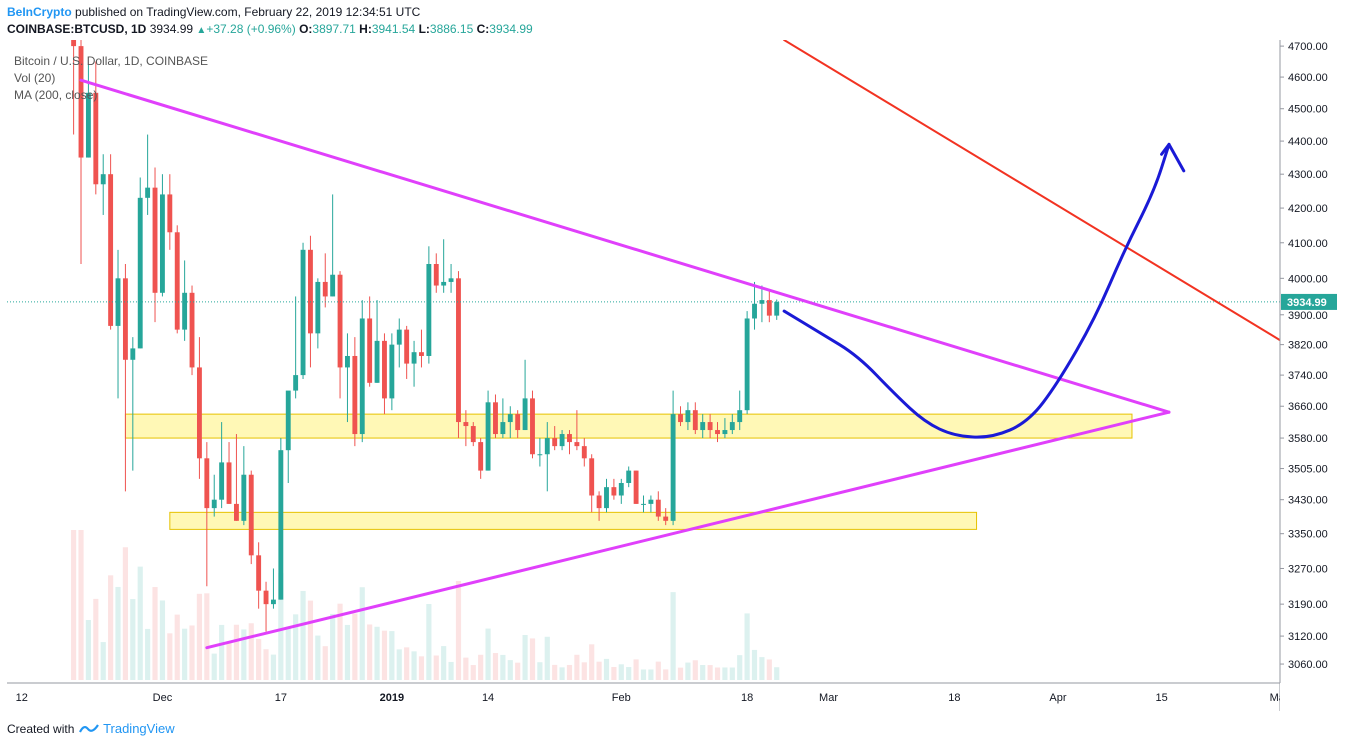 This screenshot has width=1350, height=747. I want to click on time-tick-label: 14, so click(488, 698).